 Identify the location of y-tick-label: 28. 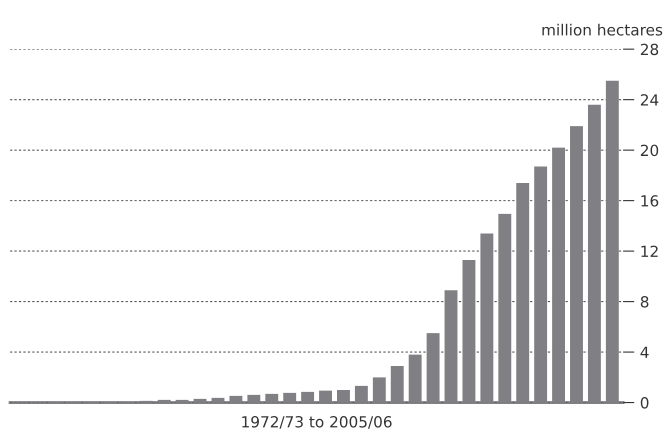
(649, 50).